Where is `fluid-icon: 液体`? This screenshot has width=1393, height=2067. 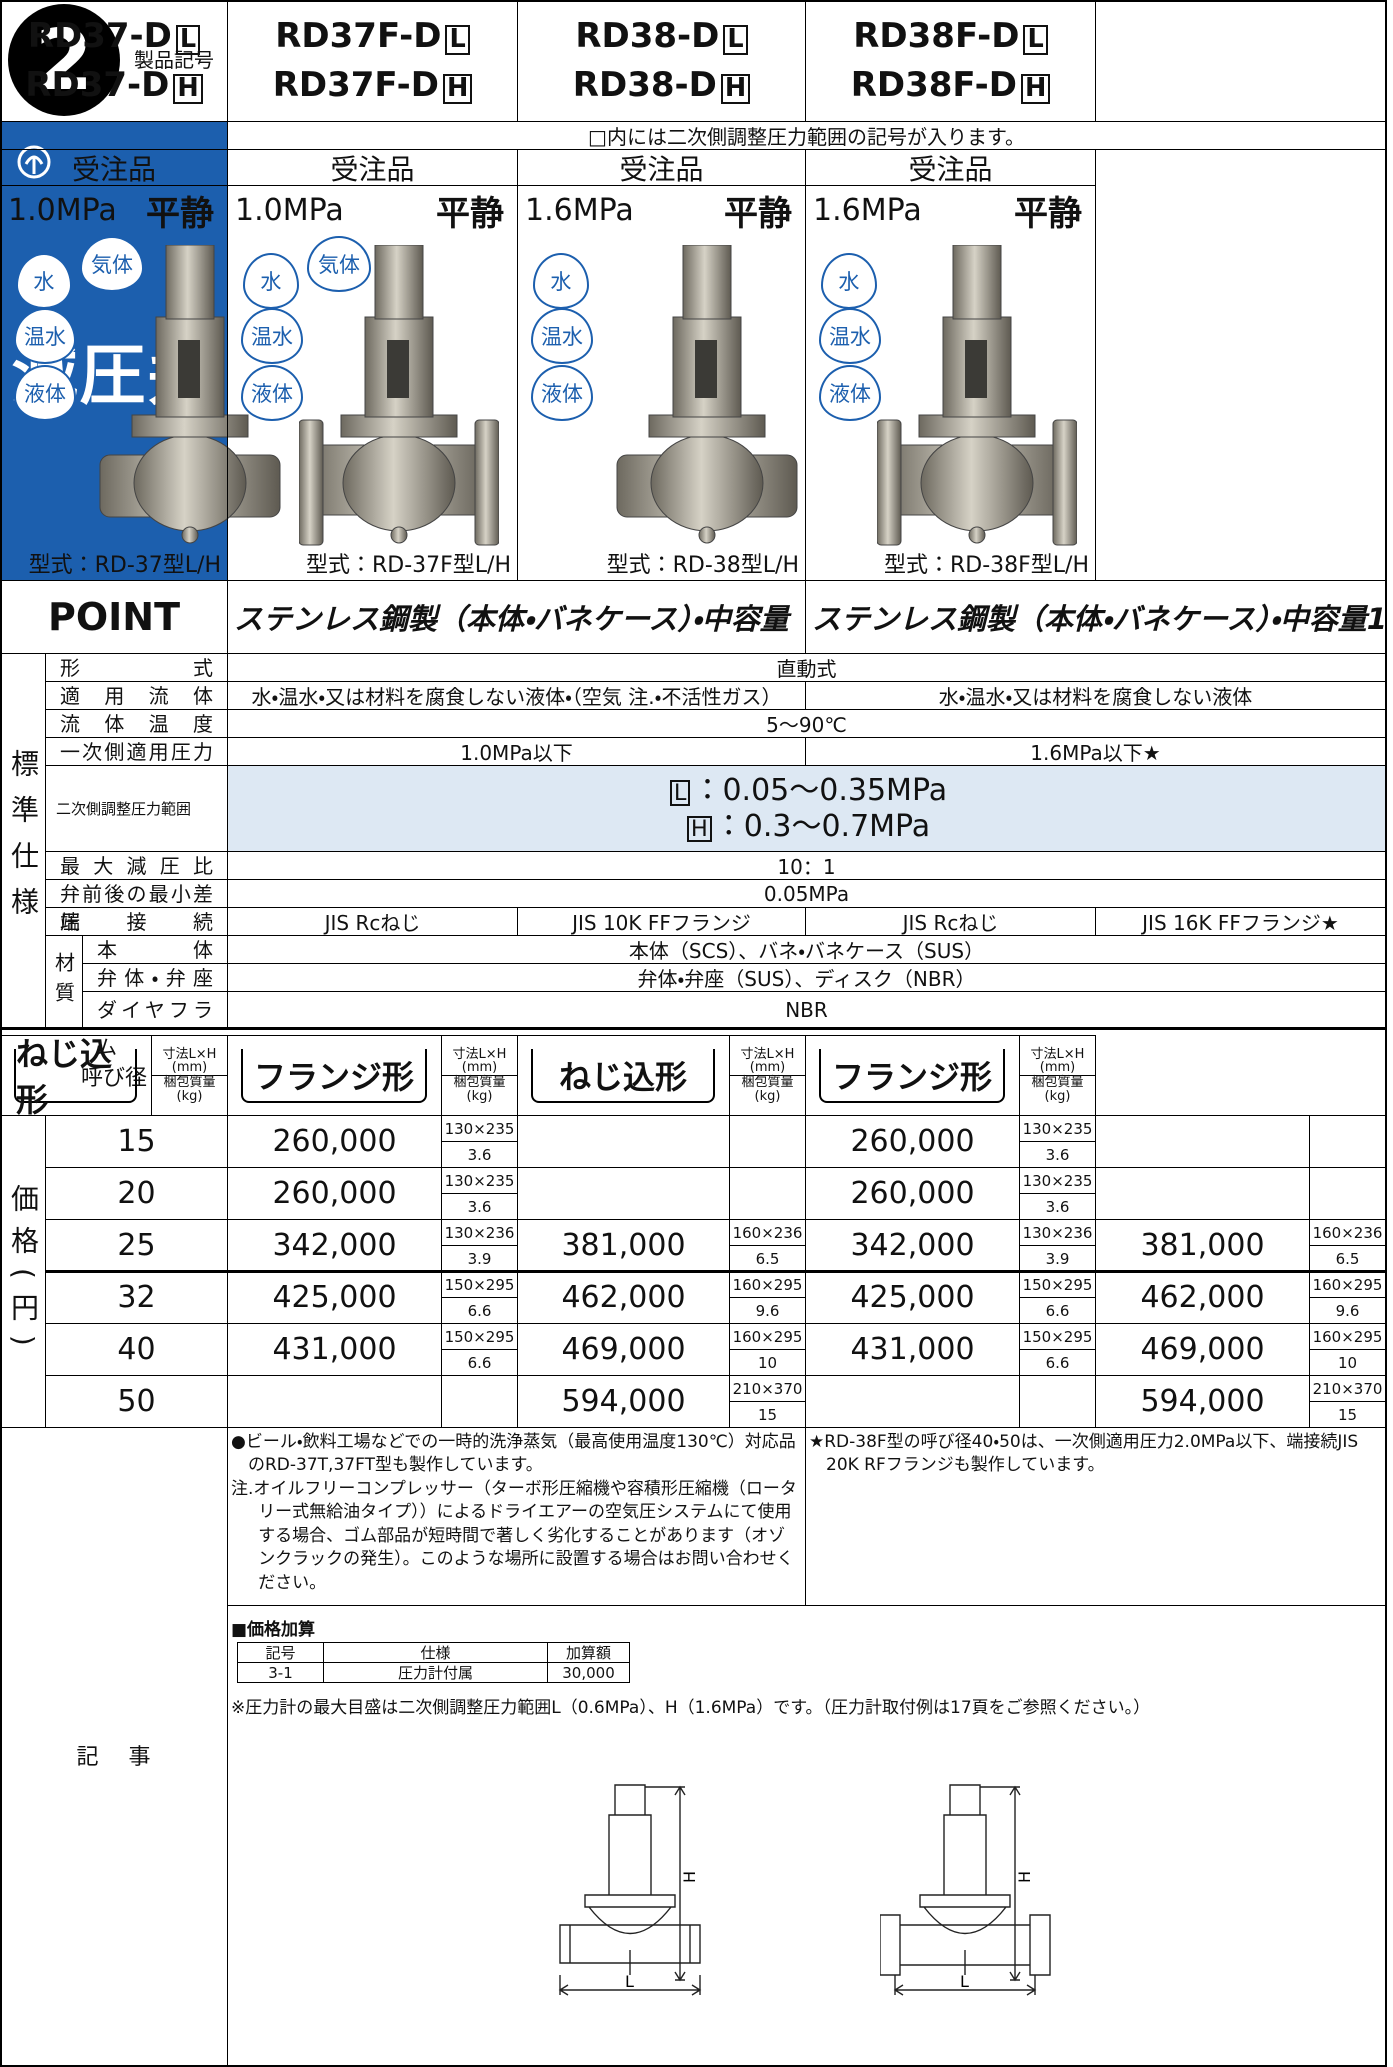
fluid-icon: 液体 is located at coordinates (45, 393).